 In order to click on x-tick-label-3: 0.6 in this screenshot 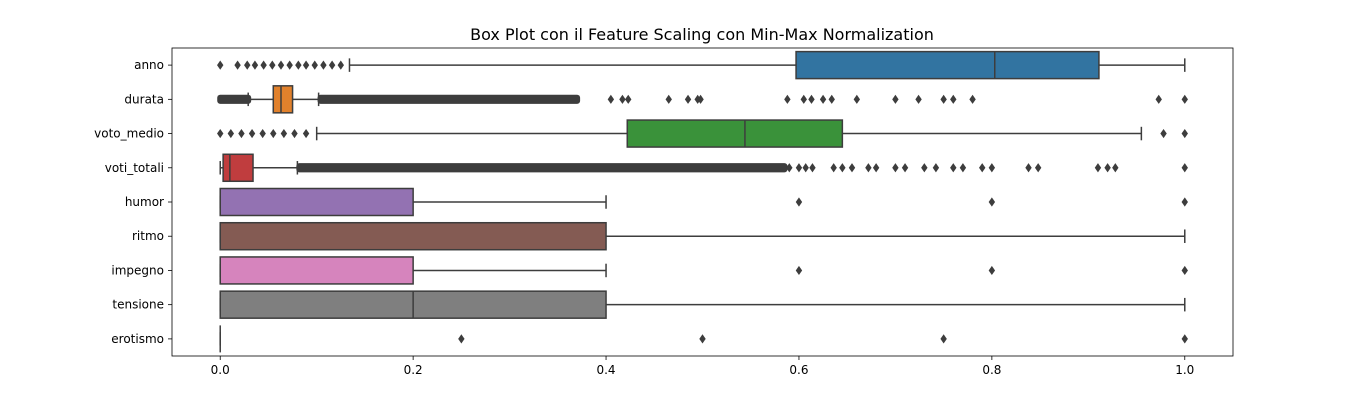, I will do `click(798, 370)`.